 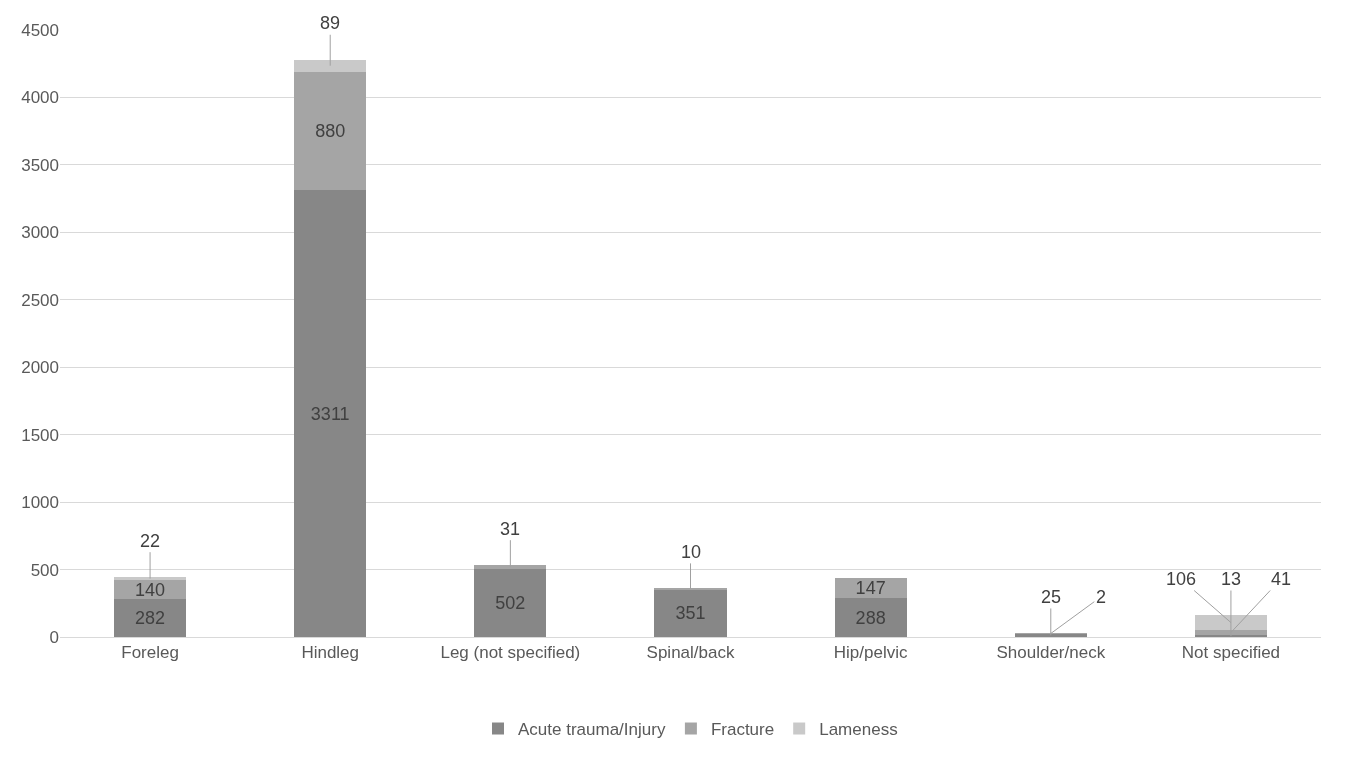 I want to click on y-tick-label: 2000, so click(x=40, y=368).